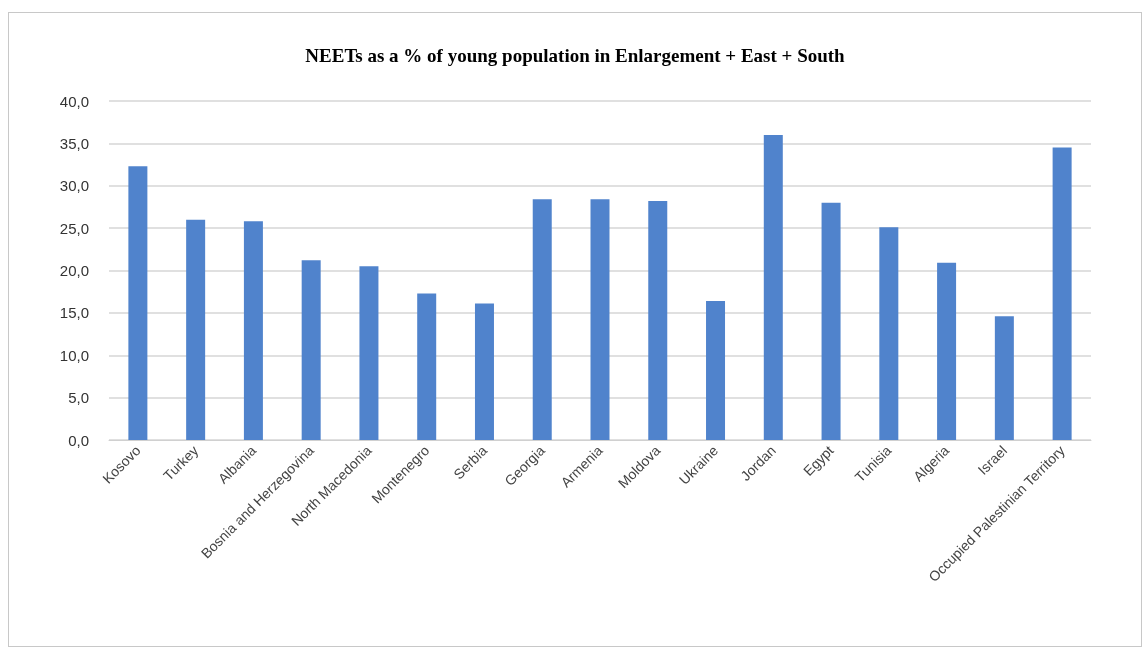 The image size is (1144, 649). I want to click on y-tick-label: 0,0, so click(78, 440).